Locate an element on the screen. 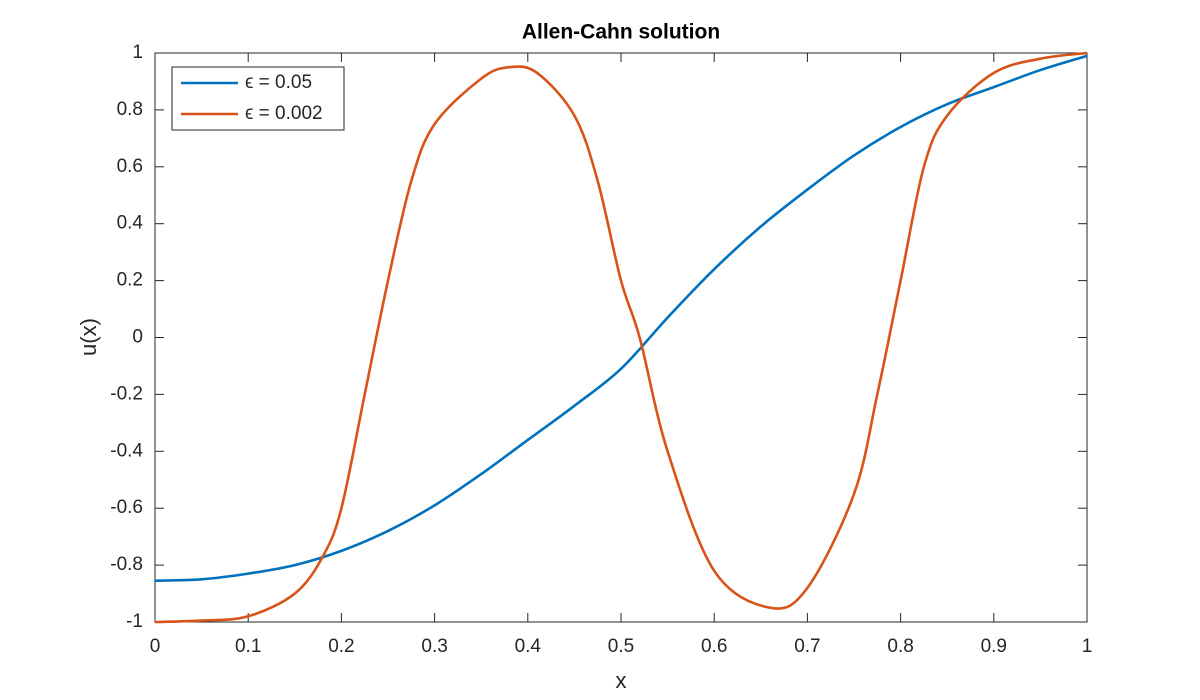  y-tick-label: 0.4 is located at coordinates (130, 223).